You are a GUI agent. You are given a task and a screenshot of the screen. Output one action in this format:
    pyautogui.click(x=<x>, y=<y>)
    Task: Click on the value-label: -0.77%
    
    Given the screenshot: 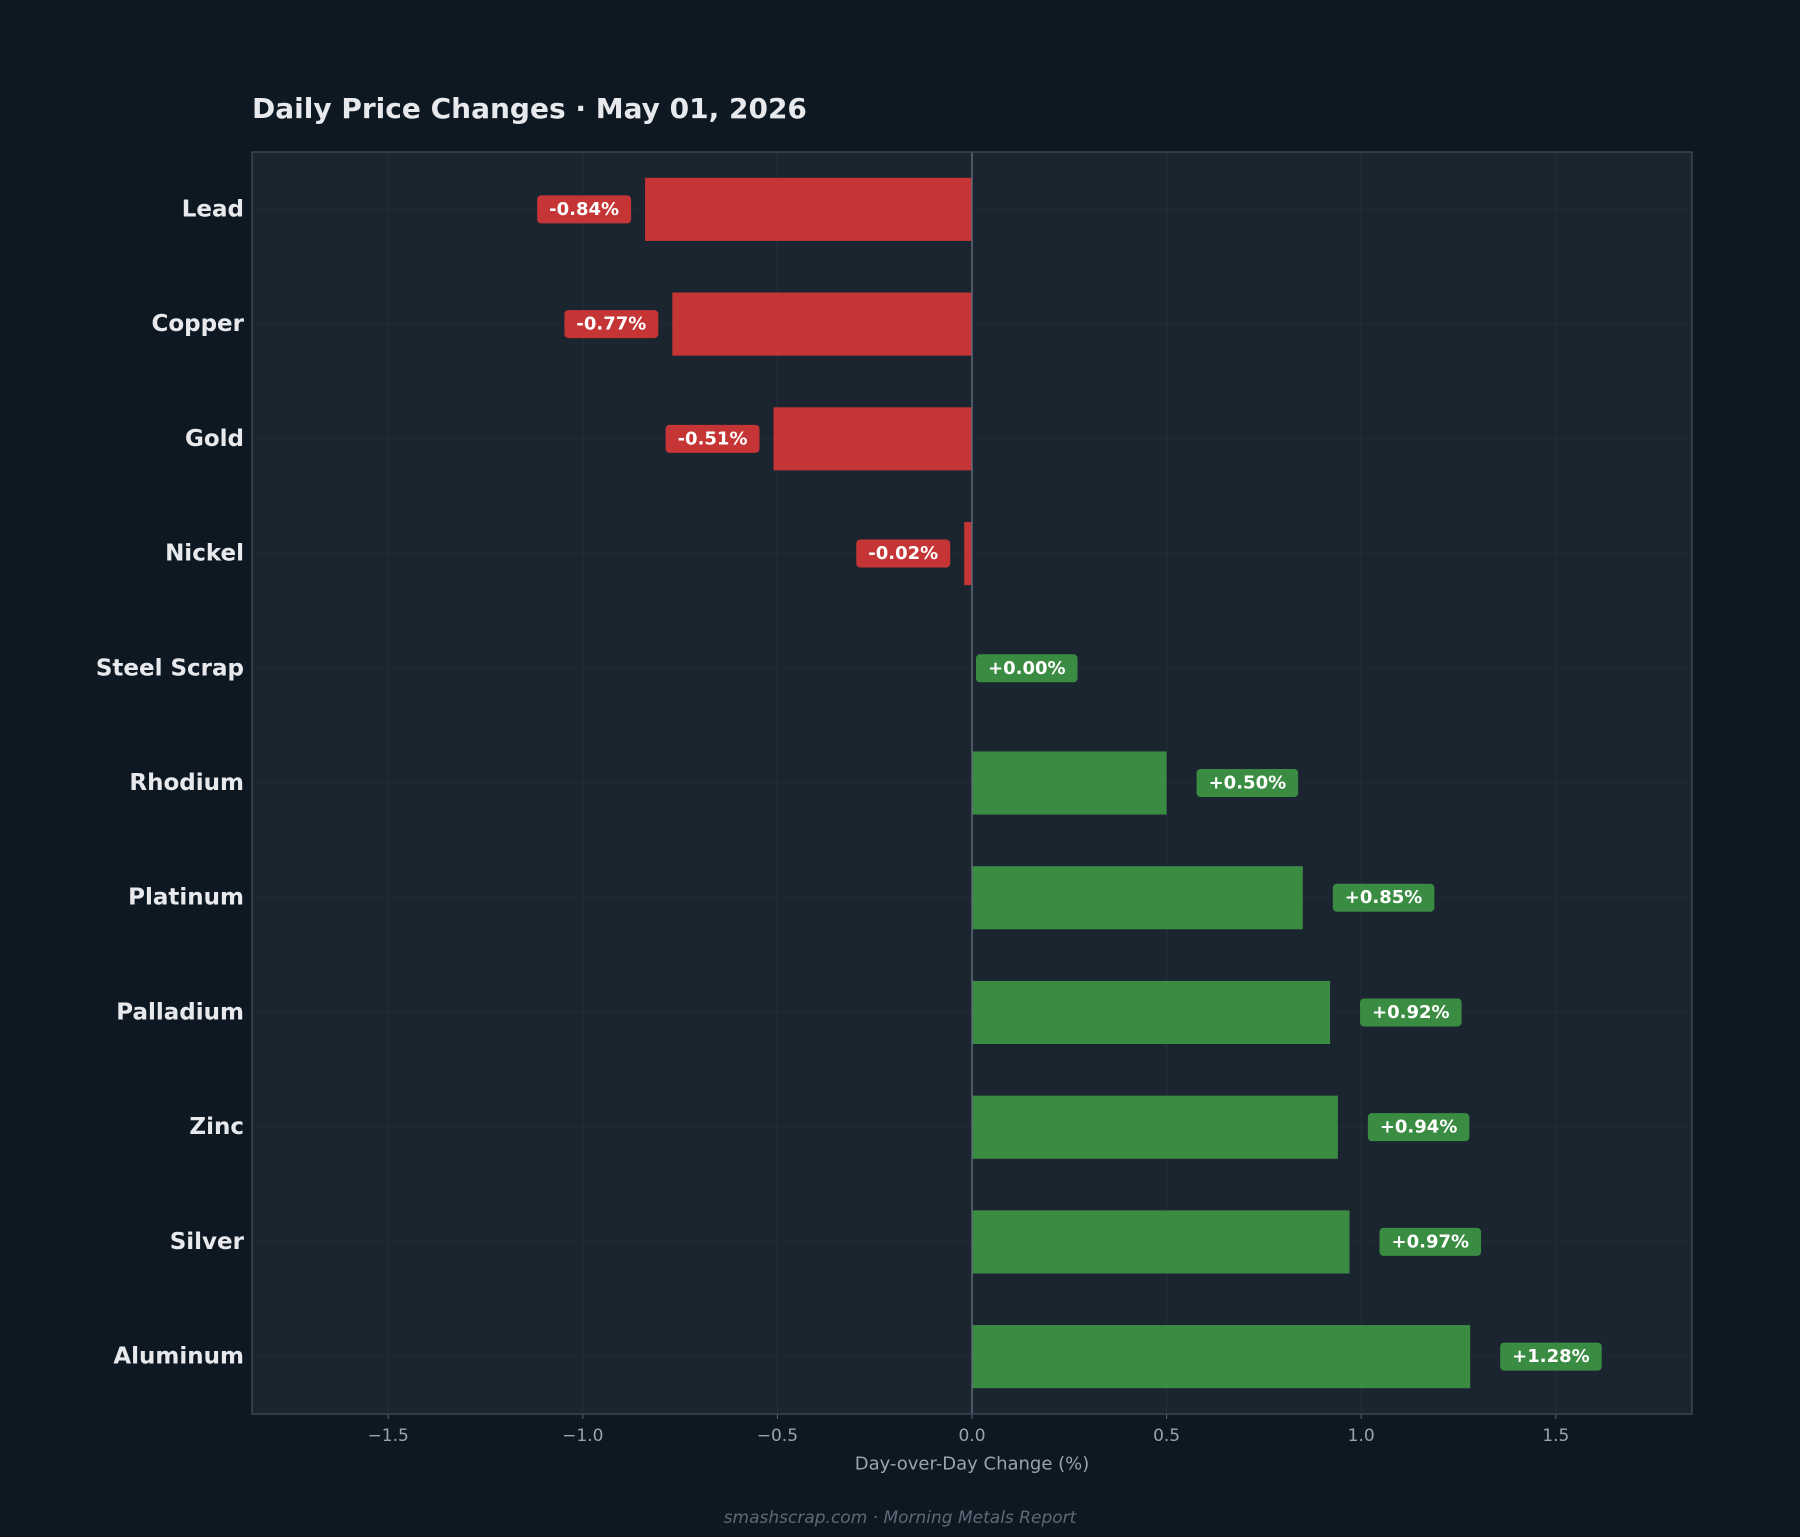 What is the action you would take?
    pyautogui.click(x=611, y=324)
    